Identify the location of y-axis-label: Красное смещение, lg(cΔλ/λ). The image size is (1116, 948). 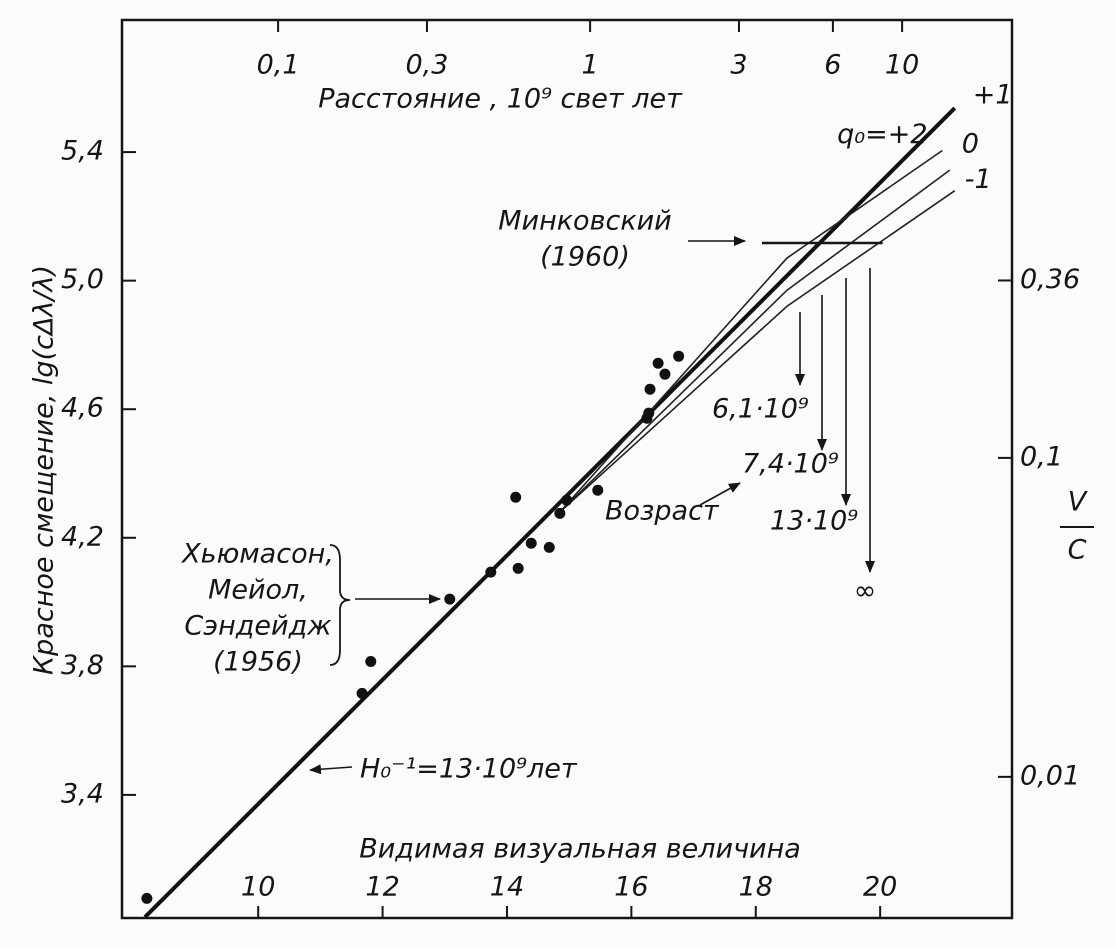
(44, 470).